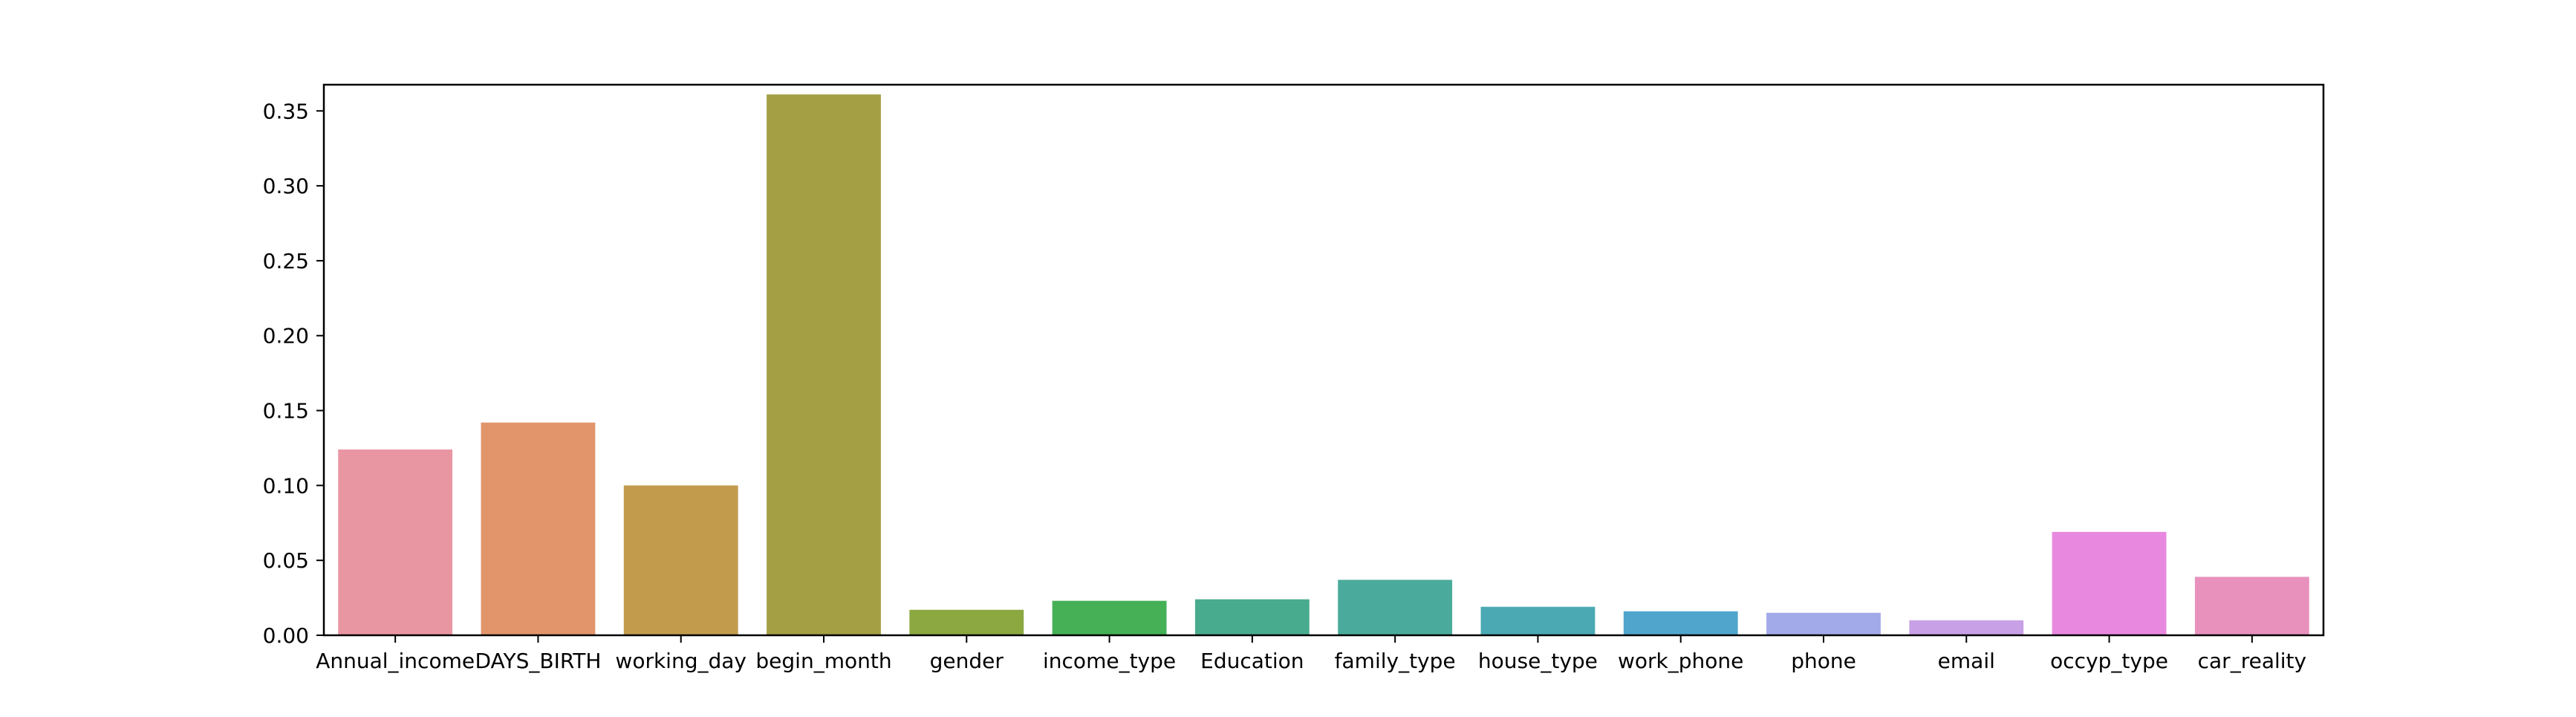 Image resolution: width=2576 pixels, height=717 pixels. I want to click on y-tick-label: 0.10, so click(286, 485).